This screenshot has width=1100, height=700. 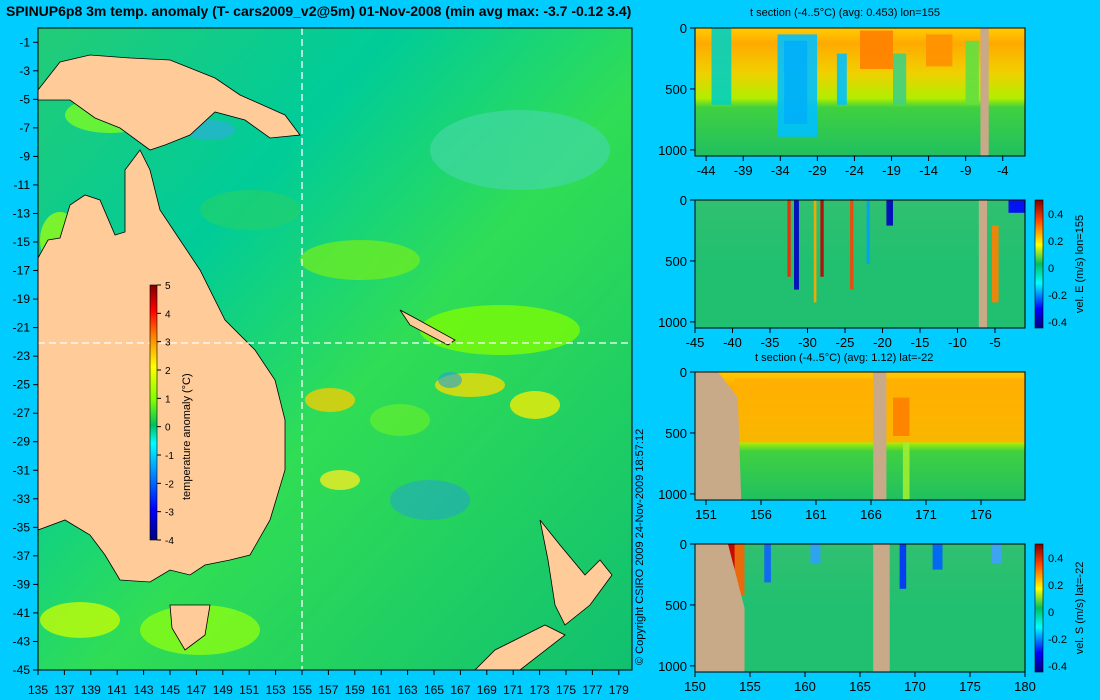 I want to click on colorbar-tick-label: 1, so click(x=168, y=399).